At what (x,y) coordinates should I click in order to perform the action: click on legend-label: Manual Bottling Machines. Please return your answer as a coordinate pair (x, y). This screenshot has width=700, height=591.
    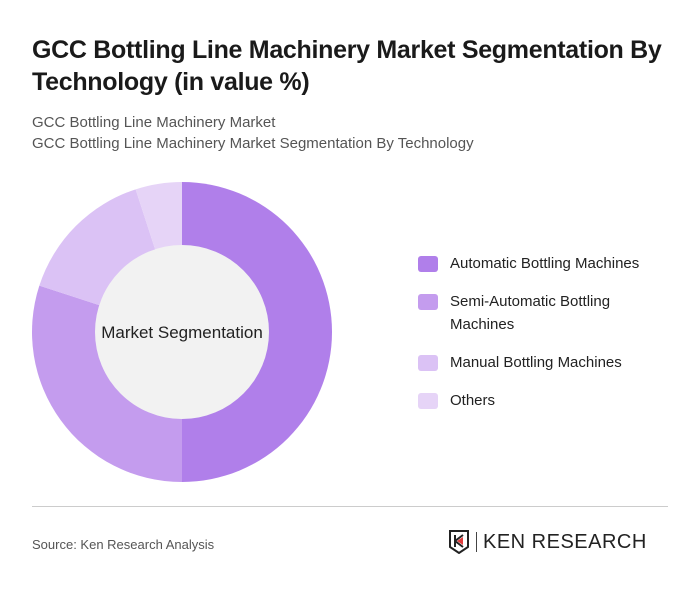
    Looking at the image, I should click on (536, 362).